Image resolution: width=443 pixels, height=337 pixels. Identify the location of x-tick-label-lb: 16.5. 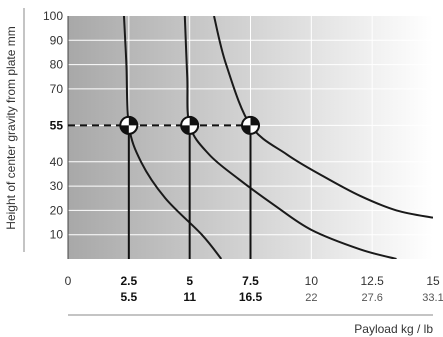
(251, 297).